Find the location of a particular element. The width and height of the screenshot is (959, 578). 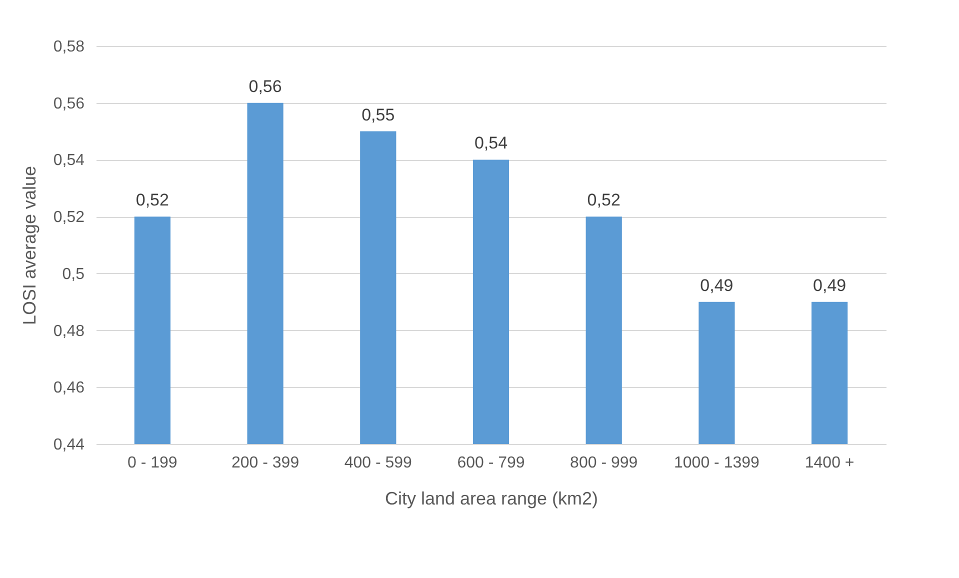

y-tick-label: 0,5 is located at coordinates (73, 274).